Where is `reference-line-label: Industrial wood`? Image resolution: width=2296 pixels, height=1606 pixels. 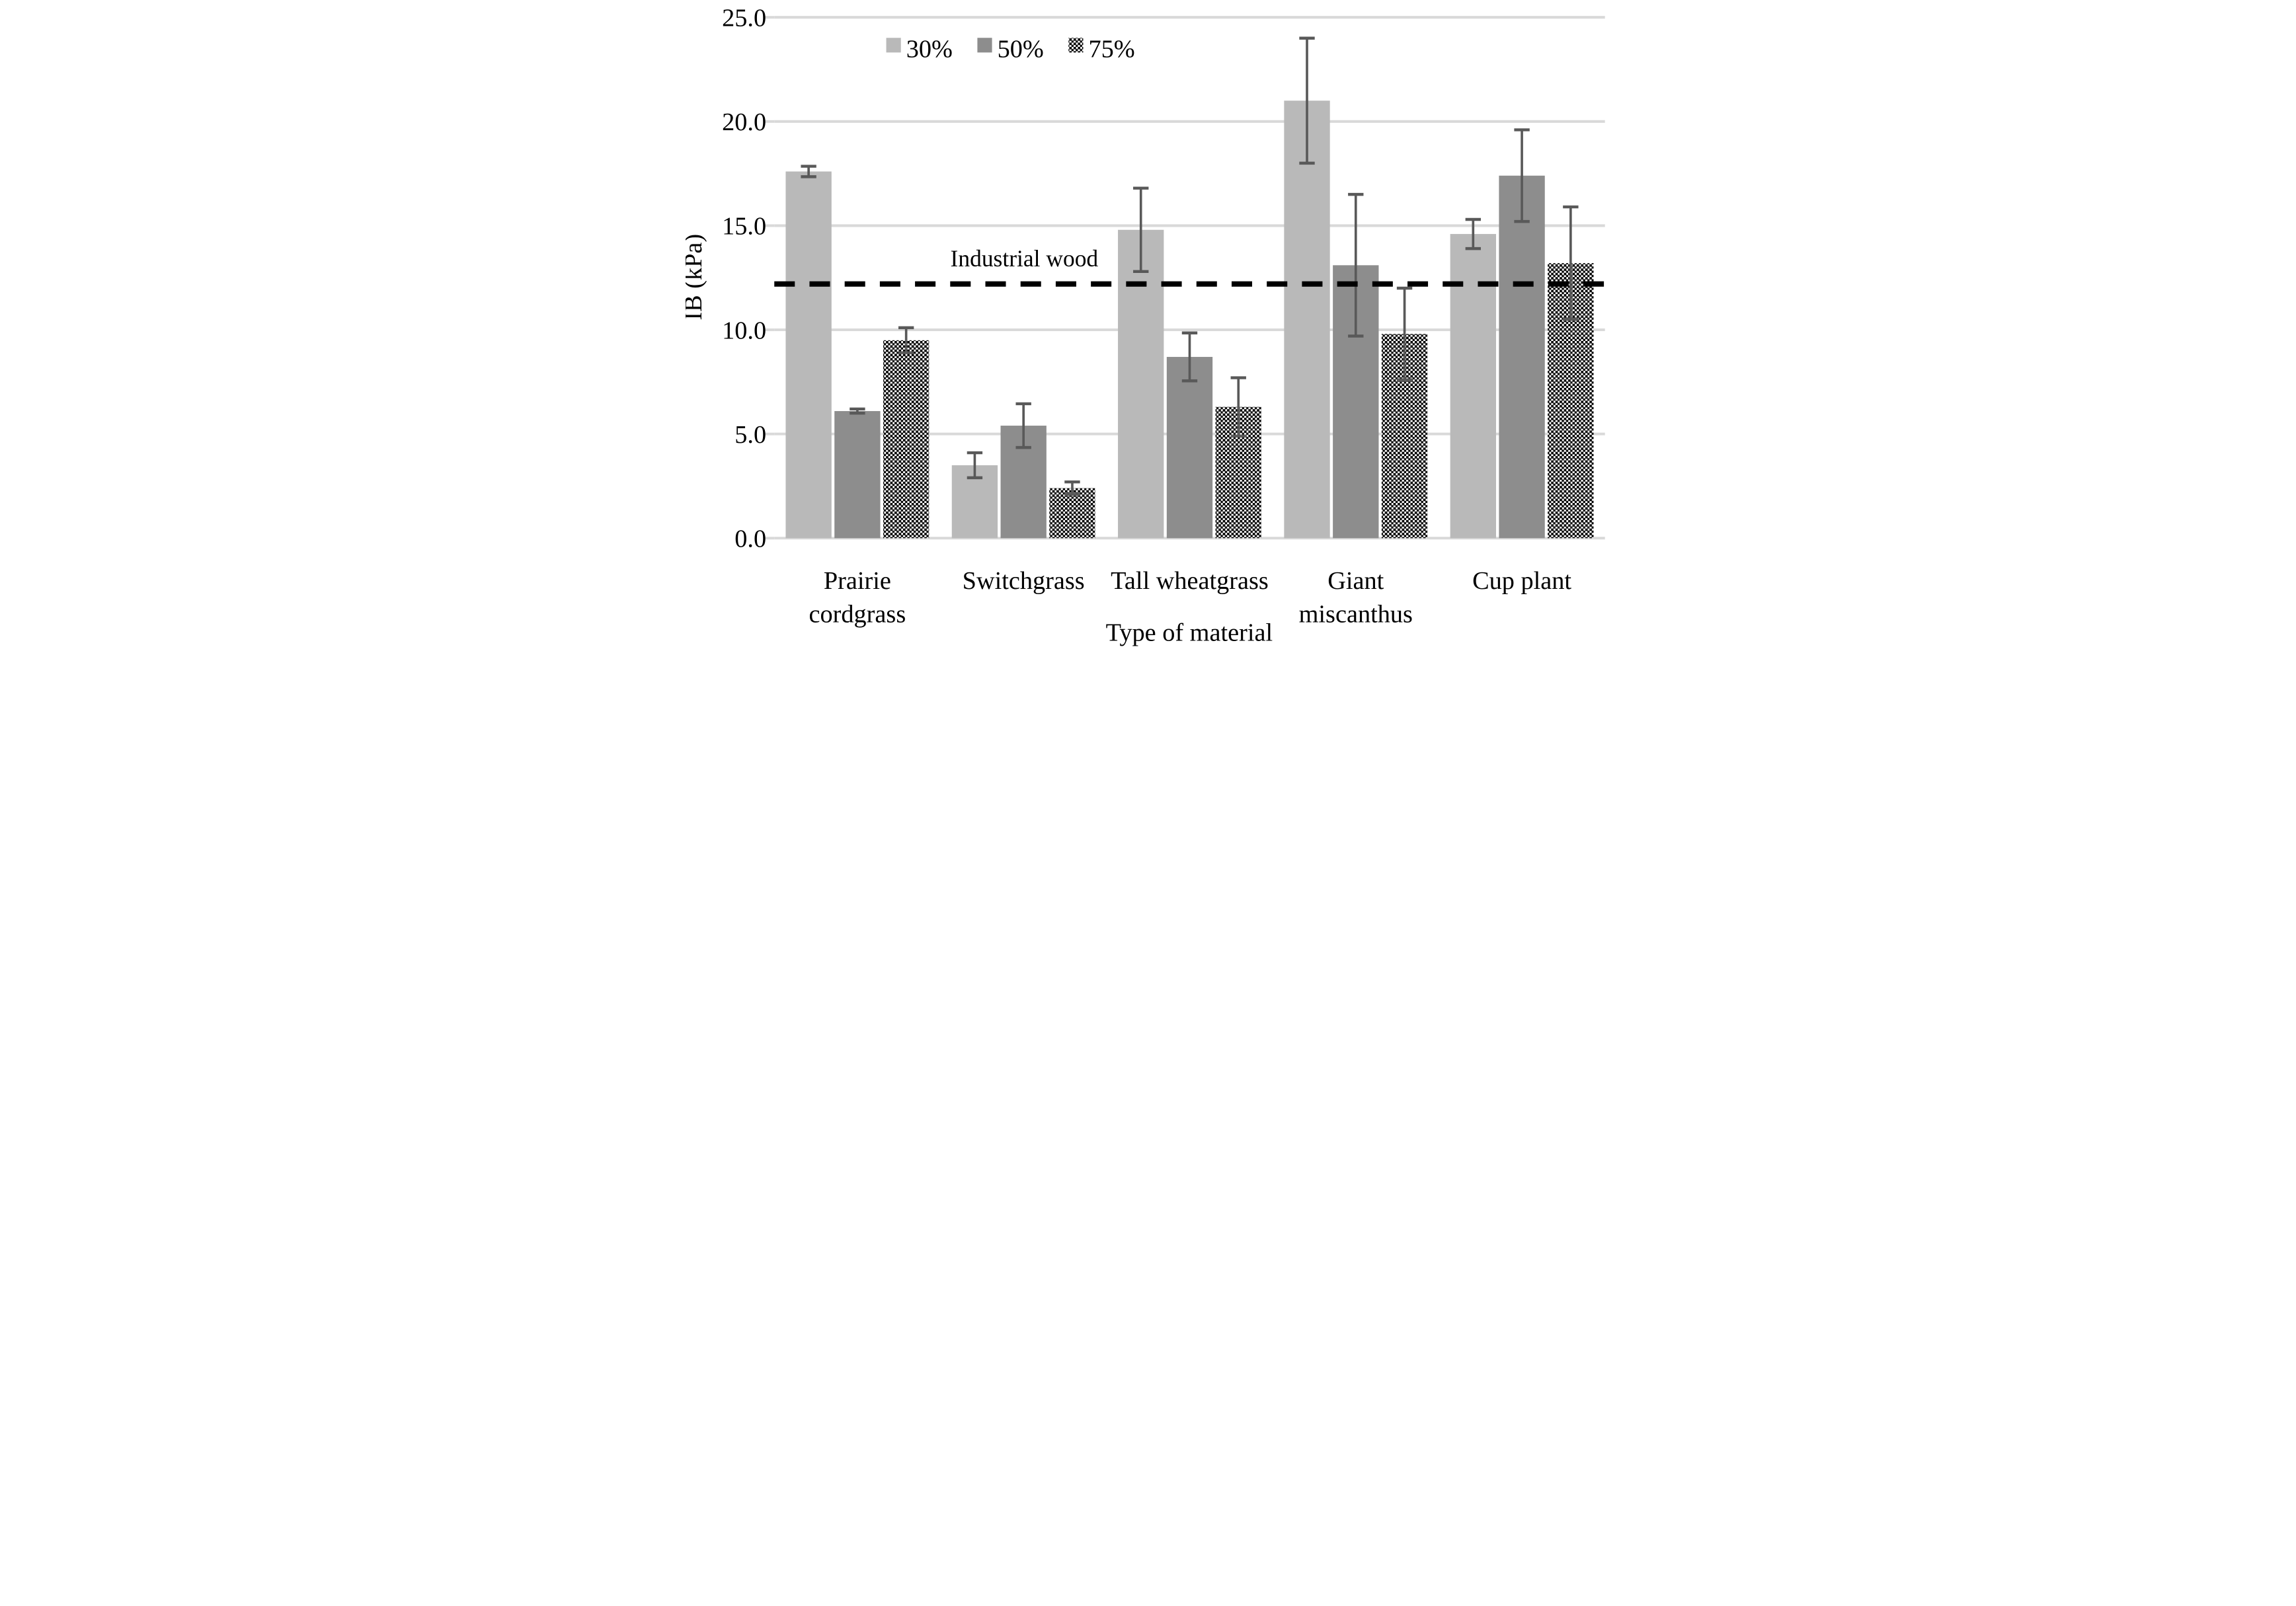
reference-line-label: Industrial wood is located at coordinates (1024, 258).